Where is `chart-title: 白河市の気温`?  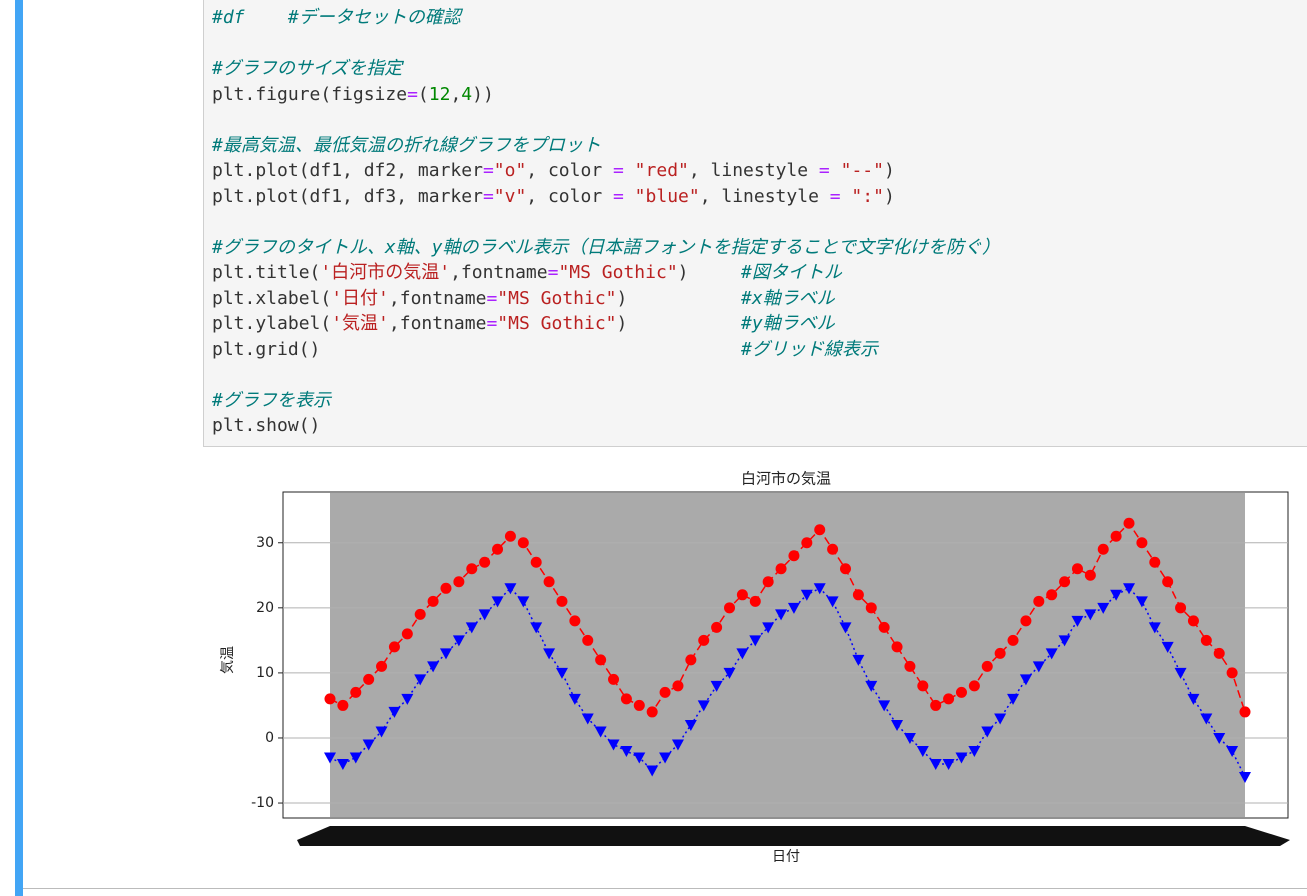
chart-title: 白河市の気温 is located at coordinates (786, 479).